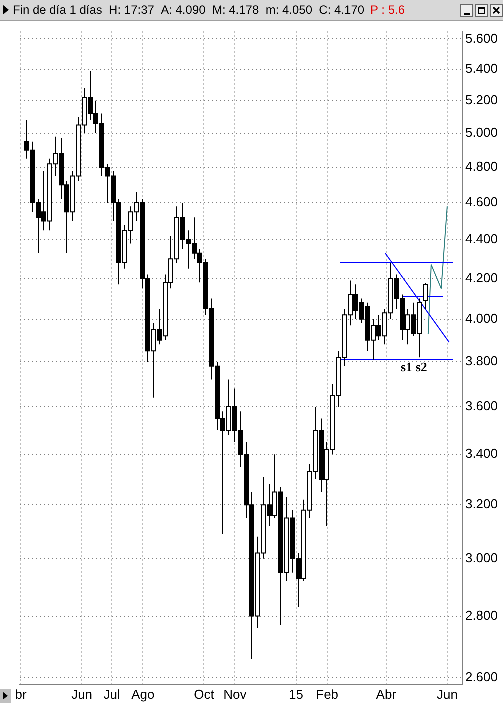 The width and height of the screenshot is (503, 706). What do you see at coordinates (387, 694) in the screenshot?
I see `x-tick-label: Abr` at bounding box center [387, 694].